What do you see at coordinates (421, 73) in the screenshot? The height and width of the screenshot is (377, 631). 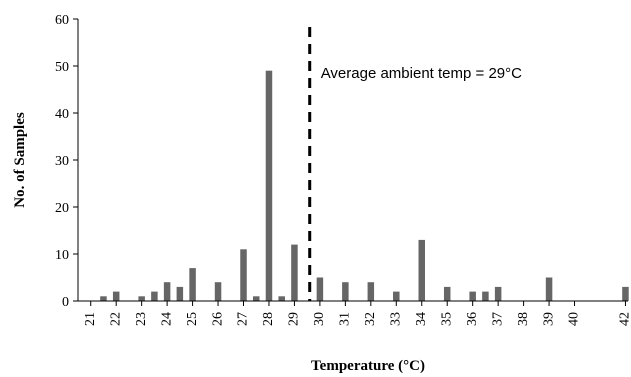 I see `average-ambient-temp-annotation: Average ambient temp = 29°C` at bounding box center [421, 73].